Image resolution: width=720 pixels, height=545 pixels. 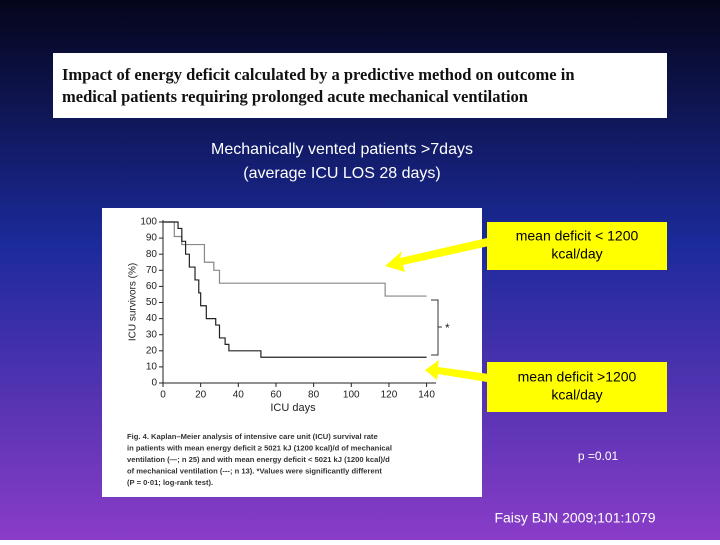 What do you see at coordinates (152, 367) in the screenshot?
I see `y-tick-label: 10` at bounding box center [152, 367].